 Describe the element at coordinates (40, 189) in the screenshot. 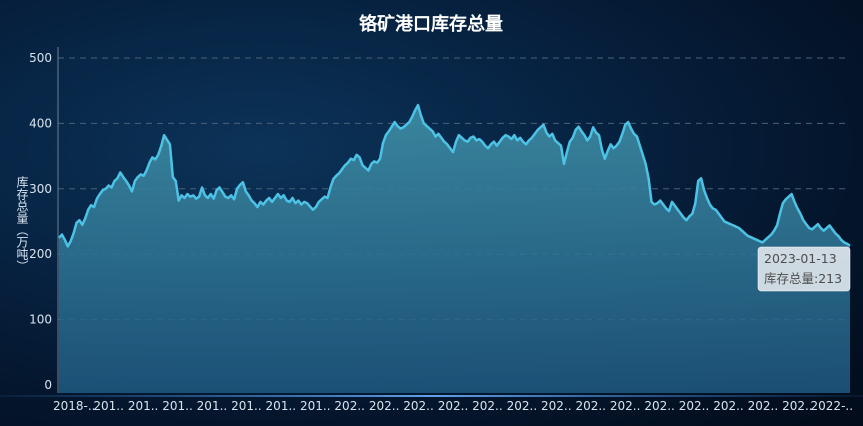

I see `y-tick-label: 300` at that location.